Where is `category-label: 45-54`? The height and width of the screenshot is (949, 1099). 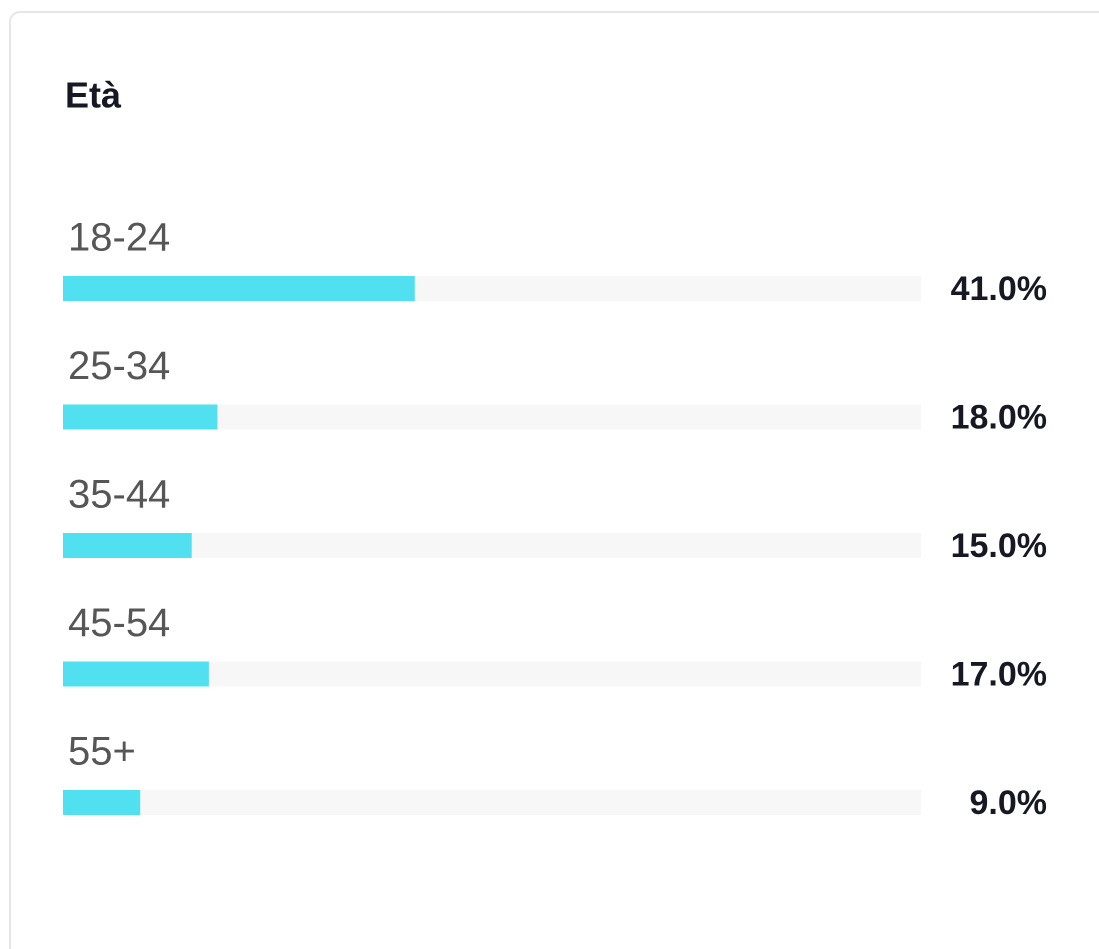 category-label: 45-54 is located at coordinates (119, 623).